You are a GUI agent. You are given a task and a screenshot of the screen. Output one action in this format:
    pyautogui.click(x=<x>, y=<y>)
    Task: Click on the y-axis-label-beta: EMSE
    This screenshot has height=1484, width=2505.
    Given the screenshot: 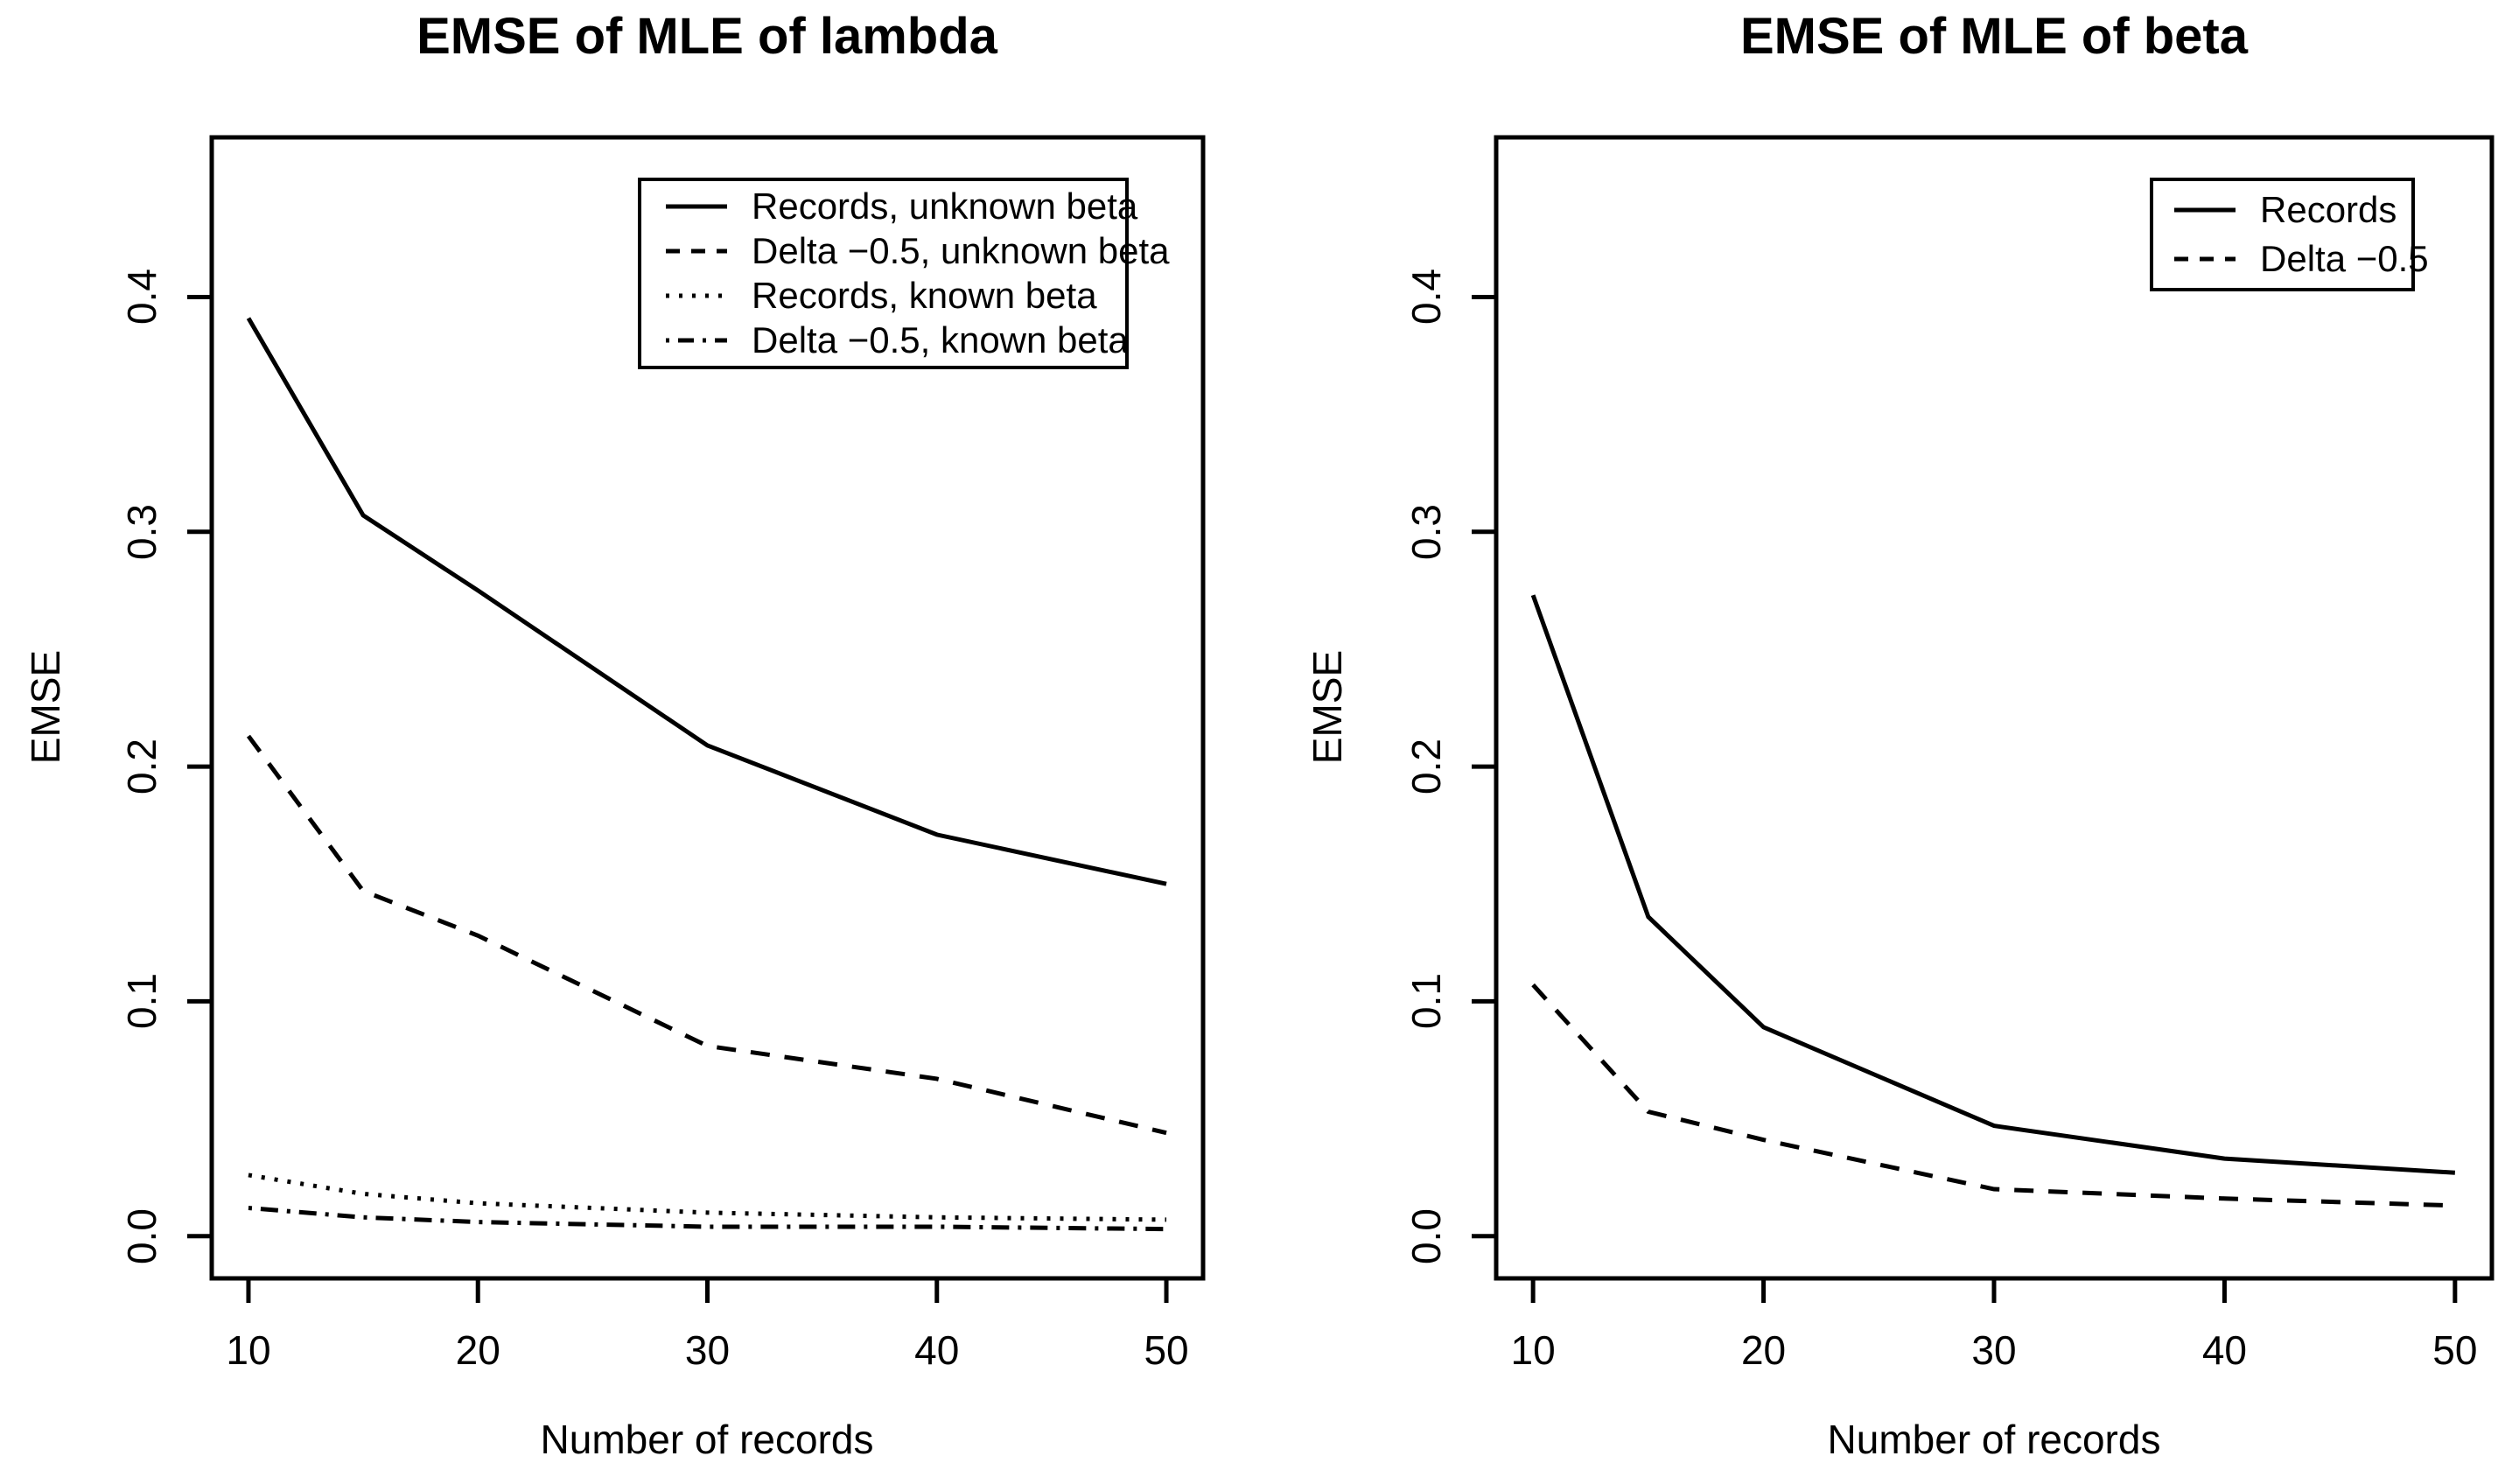 What is the action you would take?
    pyautogui.click(x=1327, y=707)
    